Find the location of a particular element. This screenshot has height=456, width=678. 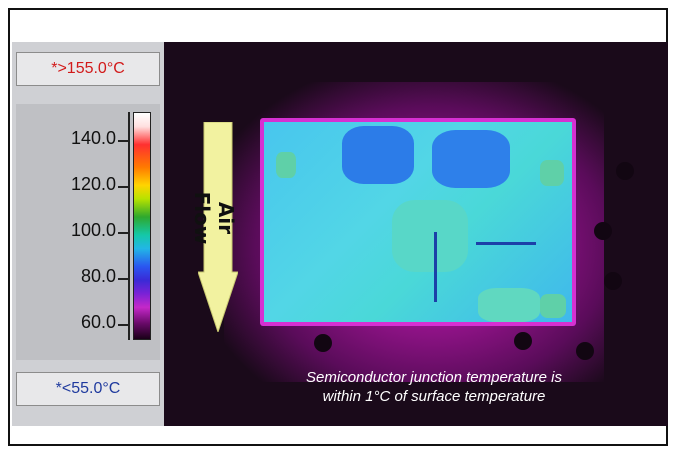

caption-line: Semiconductor junction temperature is is located at coordinates (434, 377).